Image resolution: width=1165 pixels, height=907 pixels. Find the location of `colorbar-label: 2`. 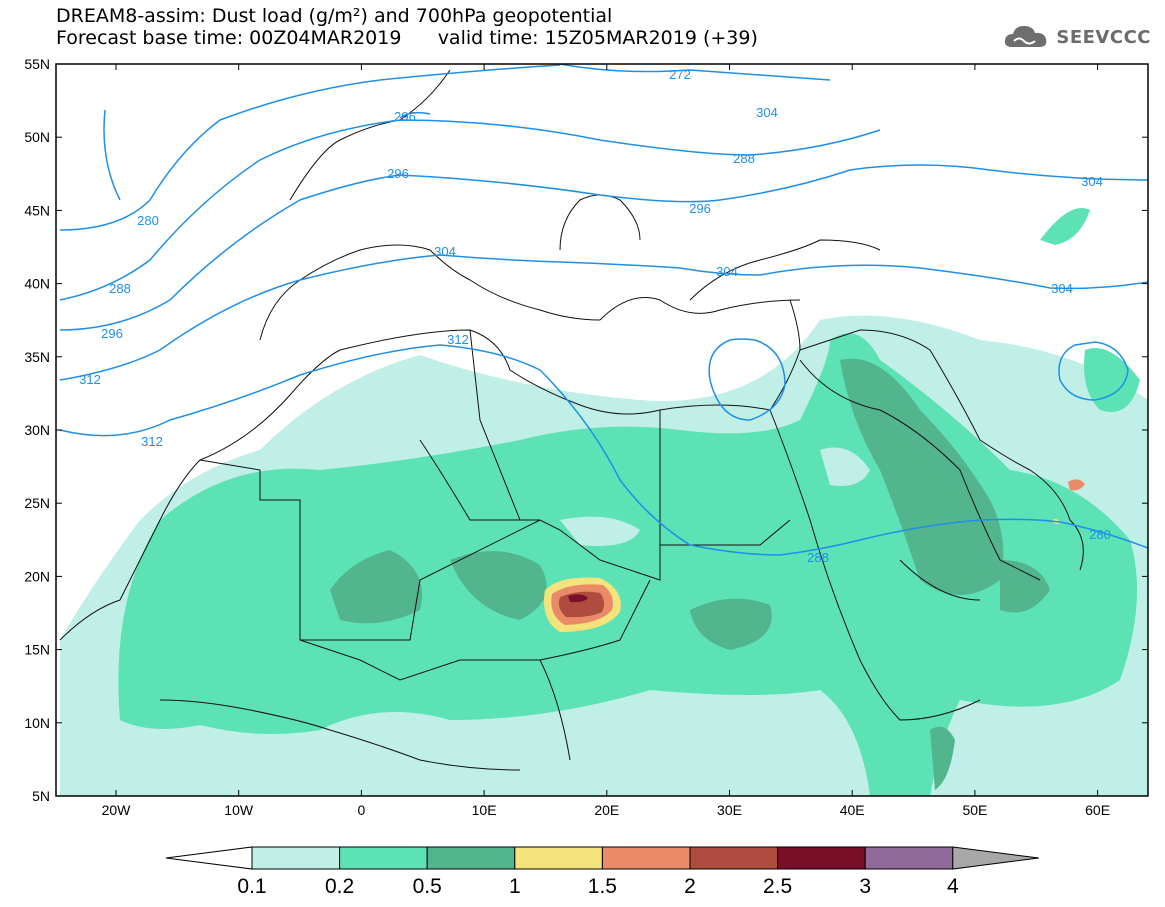

colorbar-label: 2 is located at coordinates (690, 886).